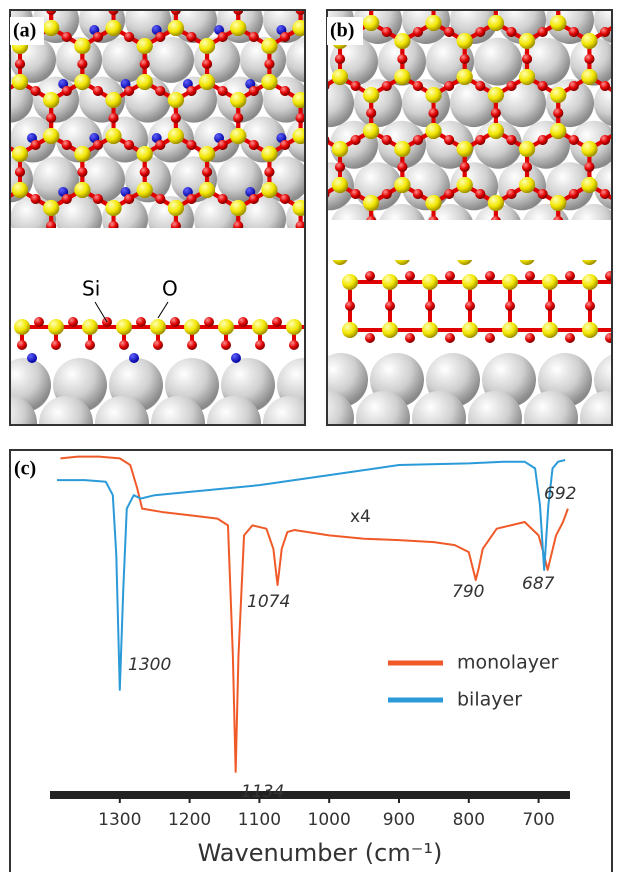 The width and height of the screenshot is (619, 876). Describe the element at coordinates (399, 820) in the screenshot. I see `x-tick-label: 900` at that location.